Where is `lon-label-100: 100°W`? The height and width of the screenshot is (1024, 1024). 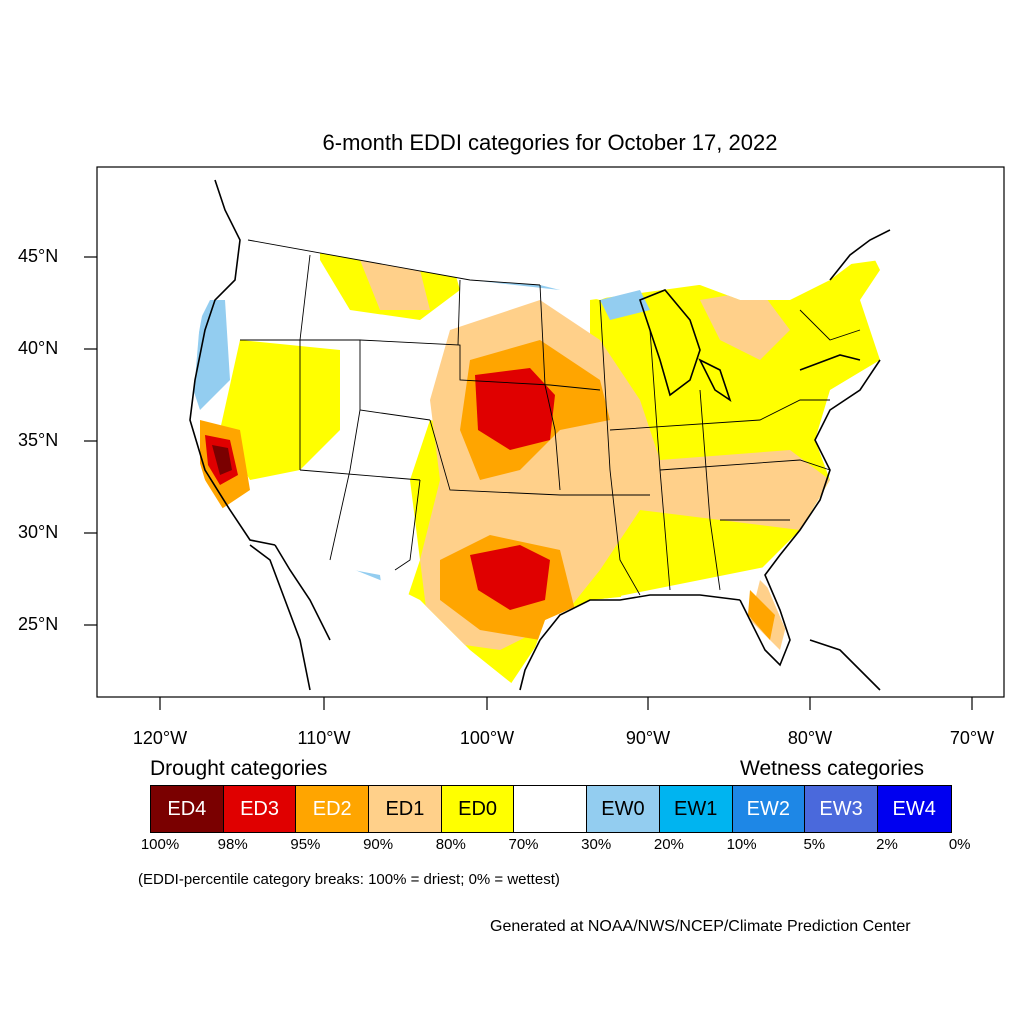
lon-label-100: 100°W is located at coordinates (487, 738).